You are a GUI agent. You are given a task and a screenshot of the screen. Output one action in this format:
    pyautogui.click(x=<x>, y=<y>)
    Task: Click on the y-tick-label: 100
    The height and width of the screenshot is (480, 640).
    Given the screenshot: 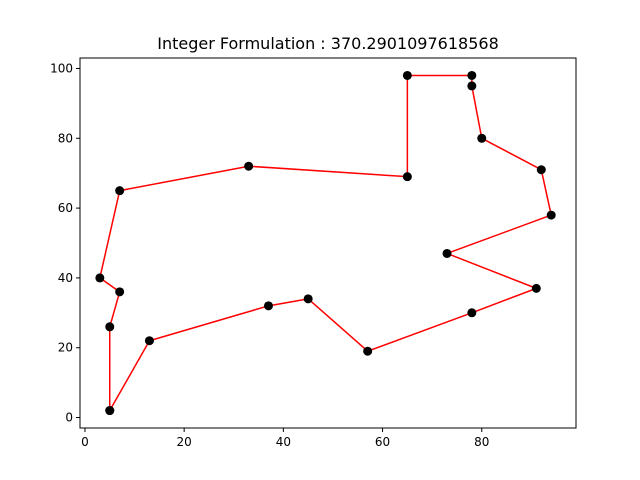 What is the action you would take?
    pyautogui.click(x=61, y=68)
    